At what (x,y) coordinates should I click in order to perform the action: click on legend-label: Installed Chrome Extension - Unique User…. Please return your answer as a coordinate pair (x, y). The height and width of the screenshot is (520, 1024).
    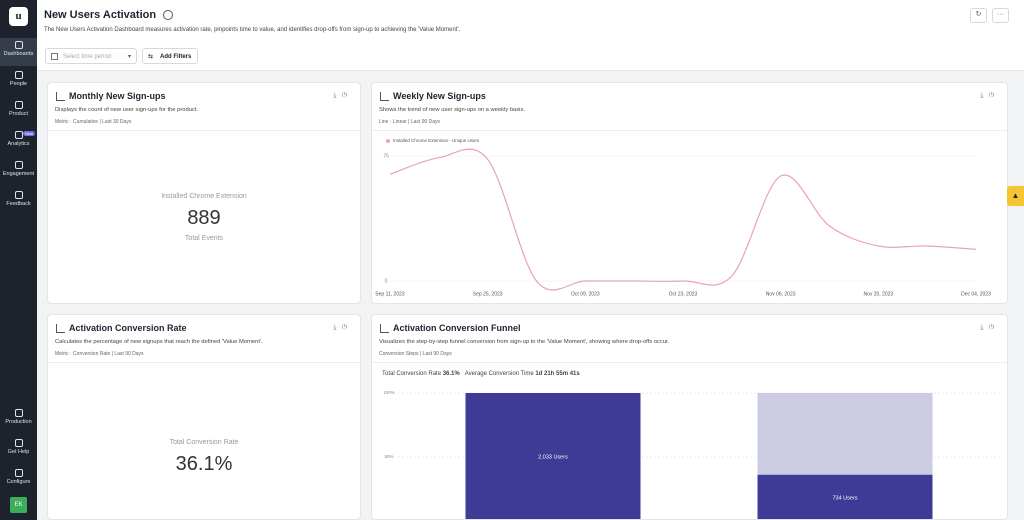
    Looking at the image, I should click on (436, 140).